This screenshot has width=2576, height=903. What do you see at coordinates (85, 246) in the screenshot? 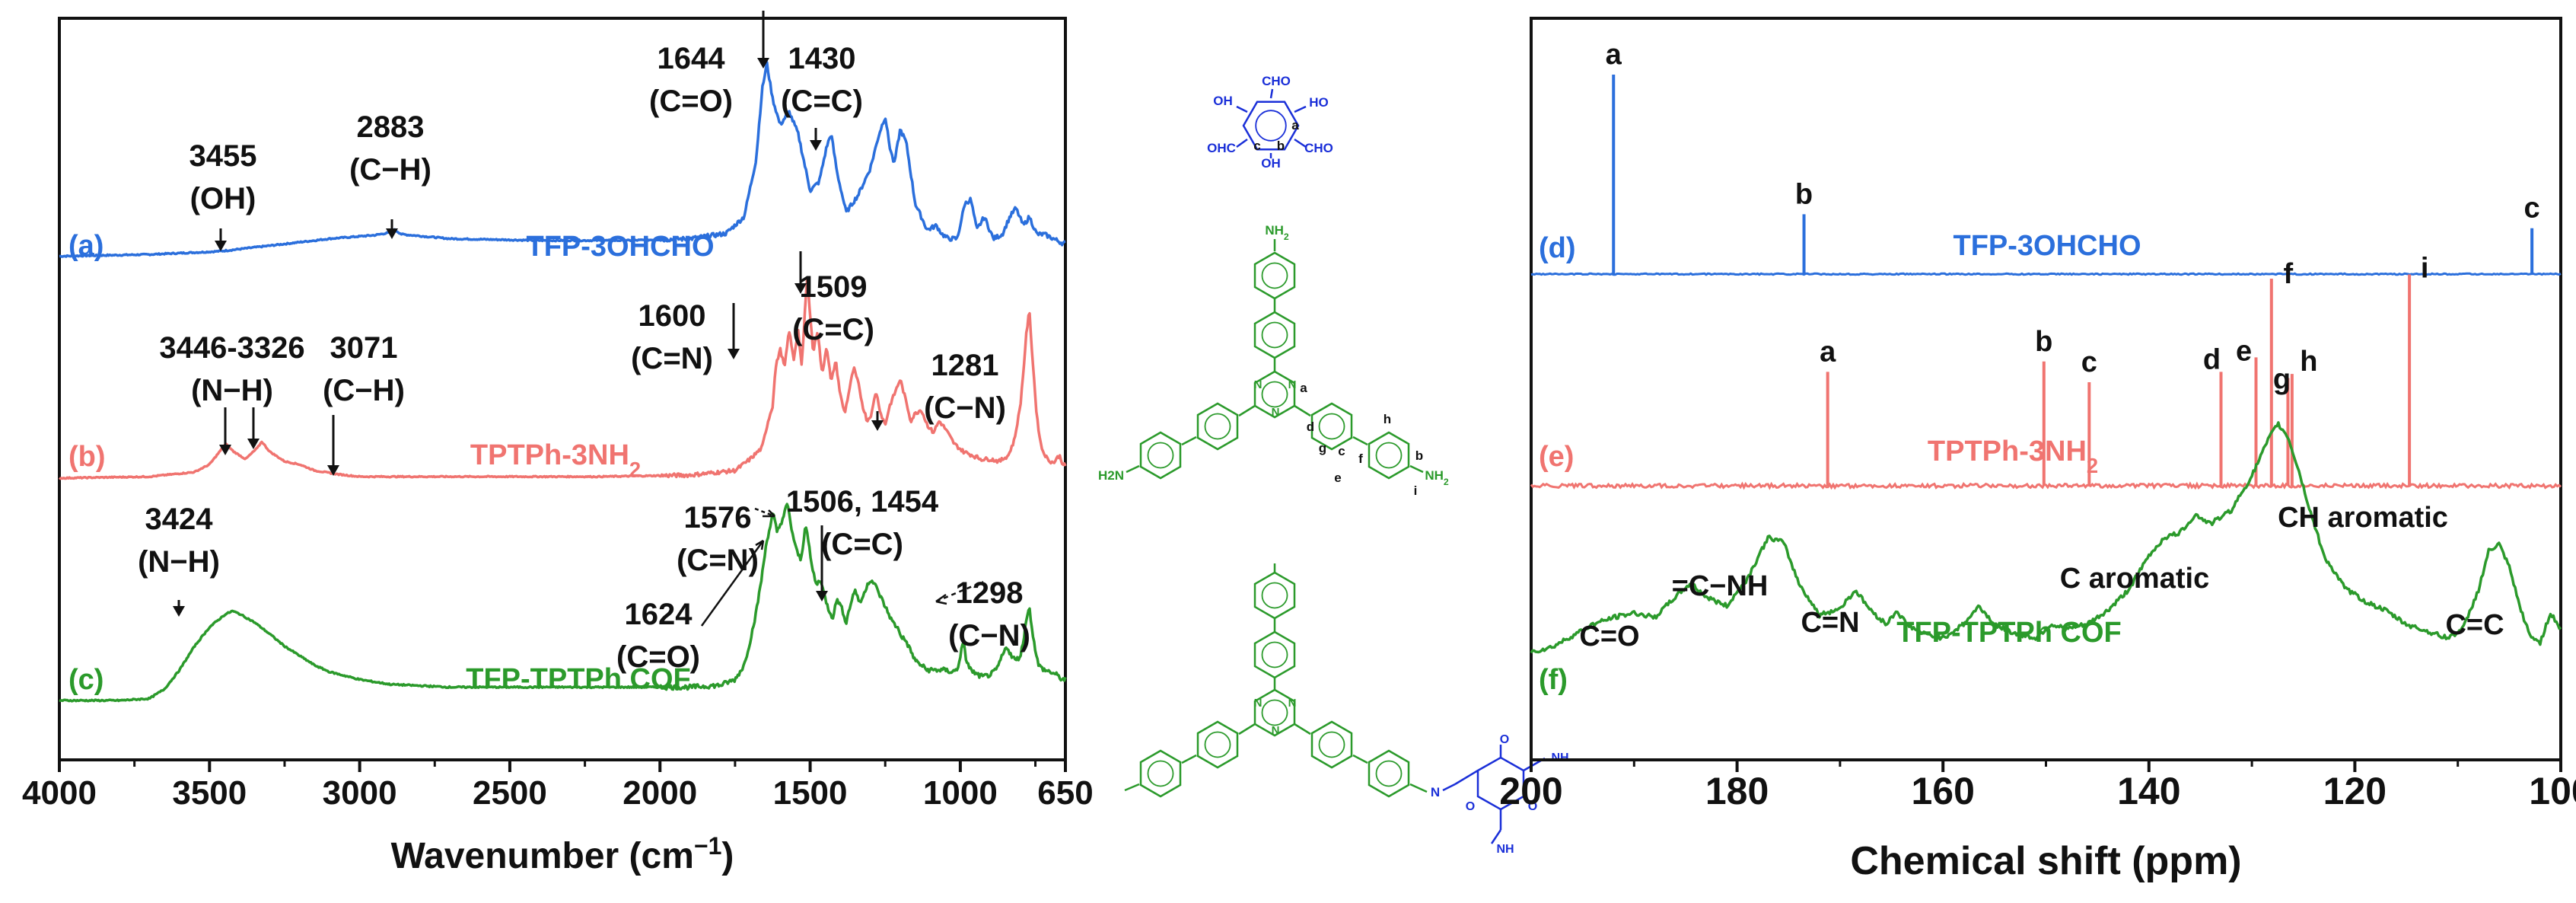
I see `ftir-series-tag: (a)` at bounding box center [85, 246].